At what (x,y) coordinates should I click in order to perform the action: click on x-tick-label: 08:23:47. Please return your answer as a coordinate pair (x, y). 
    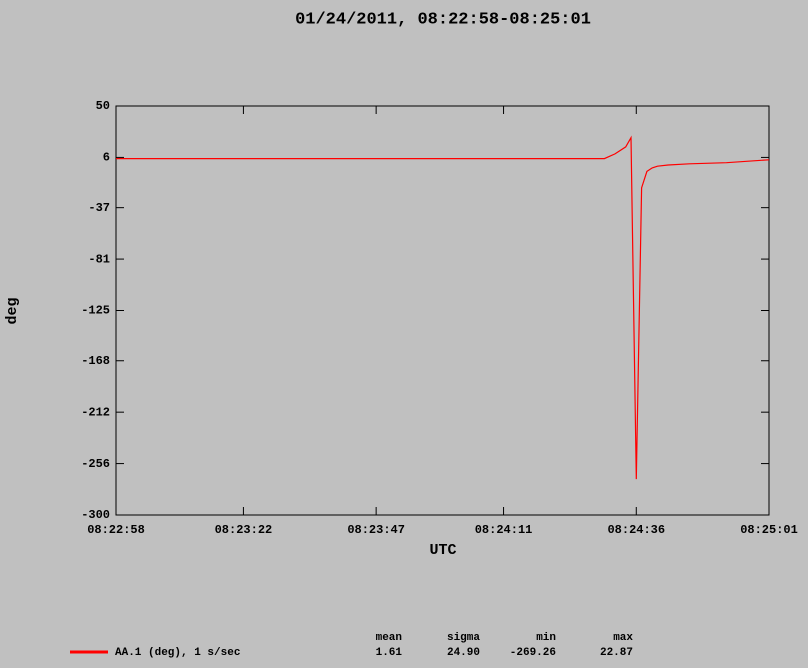
    Looking at the image, I should click on (376, 530).